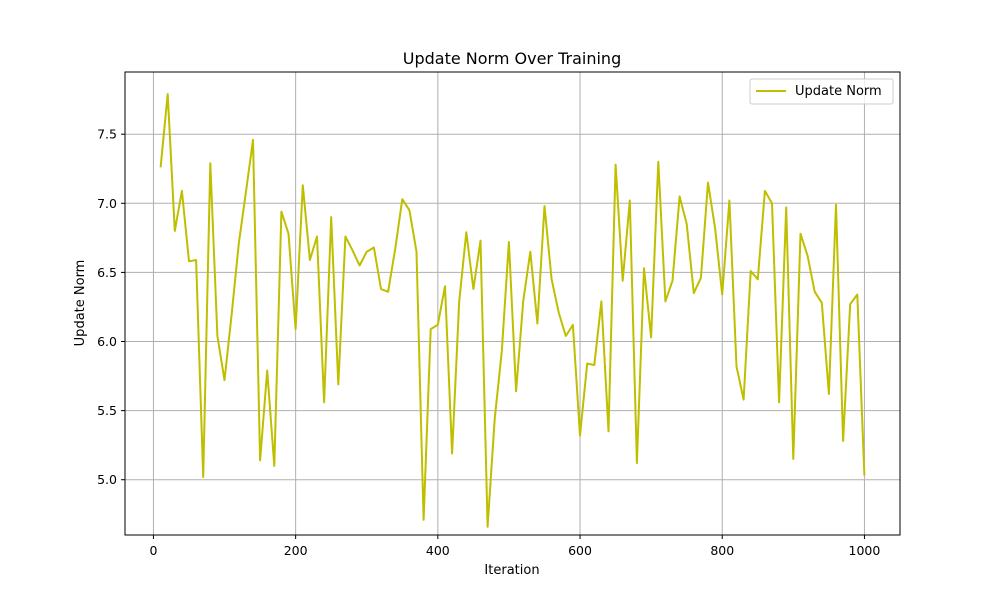 The height and width of the screenshot is (600, 1000). Describe the element at coordinates (107, 341) in the screenshot. I see `y-tick-label: 6.0` at that location.